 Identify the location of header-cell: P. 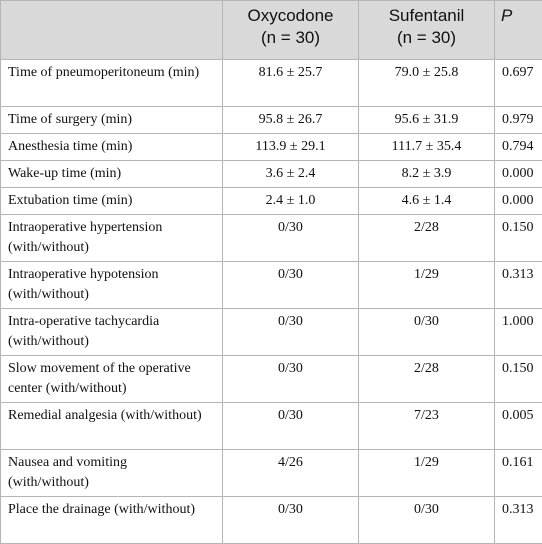
(518, 30).